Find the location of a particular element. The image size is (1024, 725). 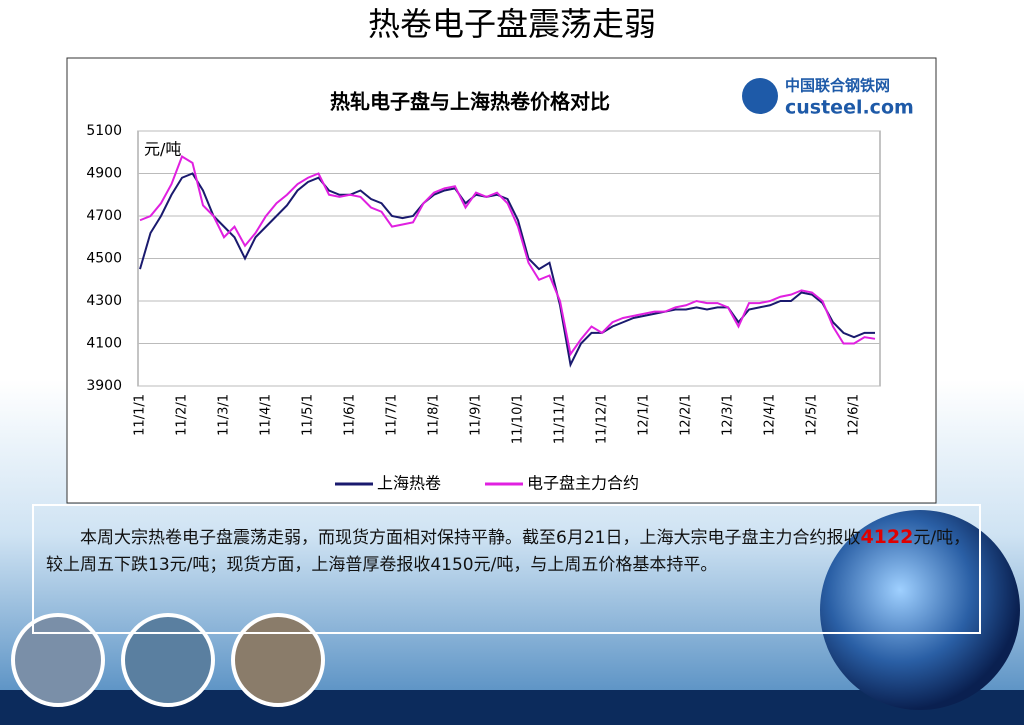

logo-icon is located at coordinates (760, 96).